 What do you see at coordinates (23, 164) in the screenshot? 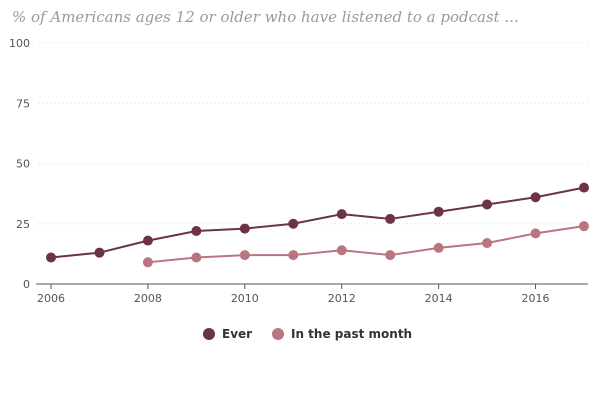
I see `y-tick-label: 50` at bounding box center [23, 164].